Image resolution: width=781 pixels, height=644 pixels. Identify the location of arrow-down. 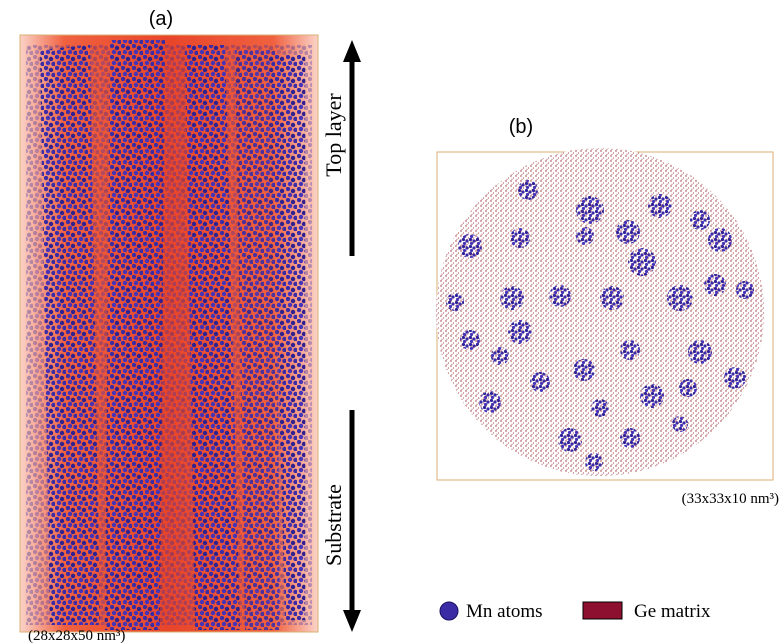
(352, 521).